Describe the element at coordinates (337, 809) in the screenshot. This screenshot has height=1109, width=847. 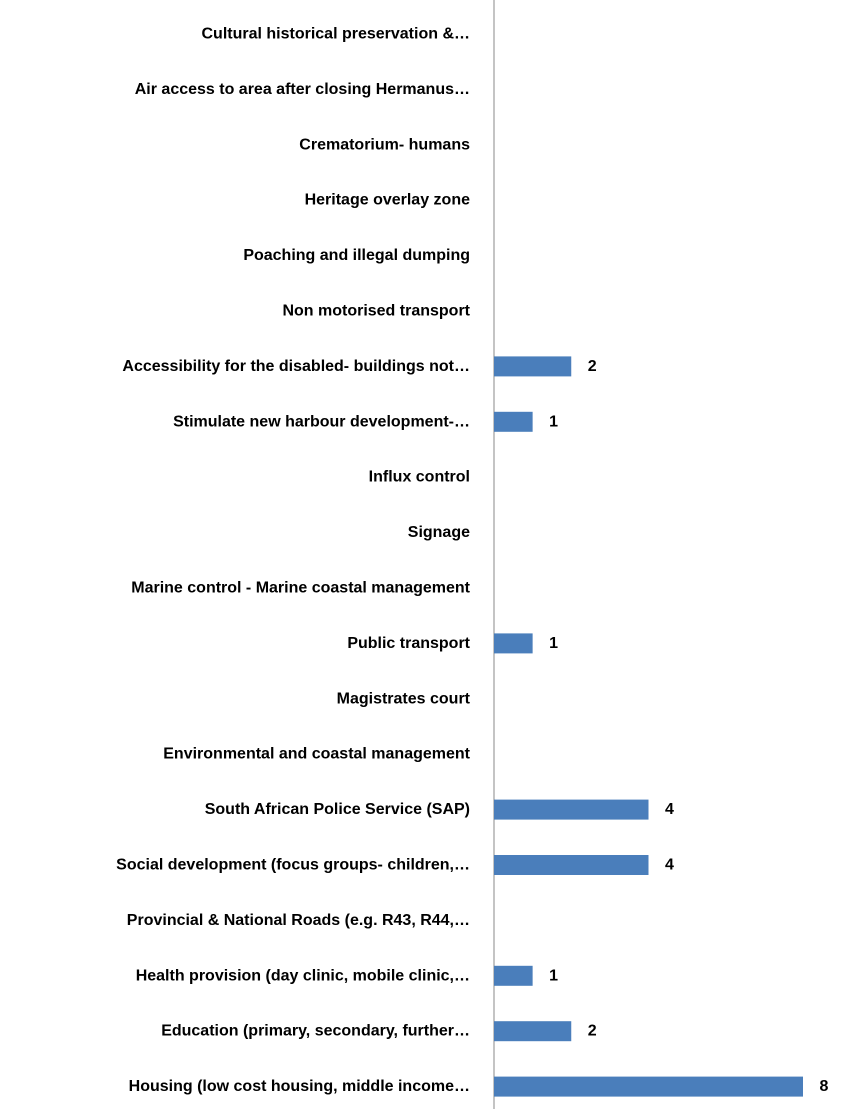
I see `category-label: South African Police Service (SAP)` at that location.